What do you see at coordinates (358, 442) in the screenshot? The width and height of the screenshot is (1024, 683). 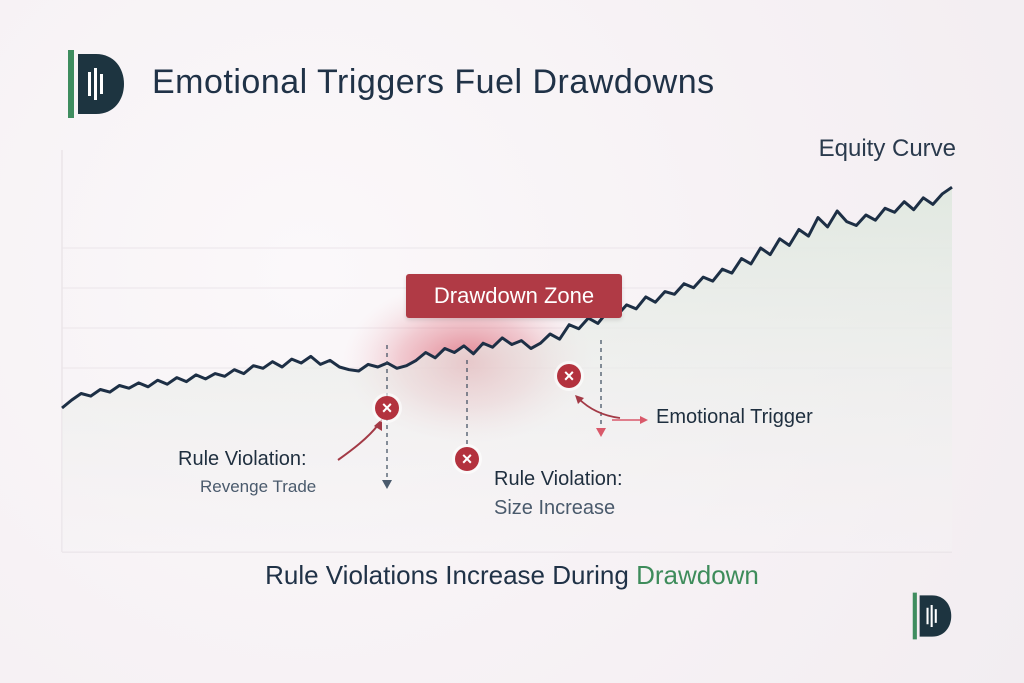 I see `violation-1-arrow` at bounding box center [358, 442].